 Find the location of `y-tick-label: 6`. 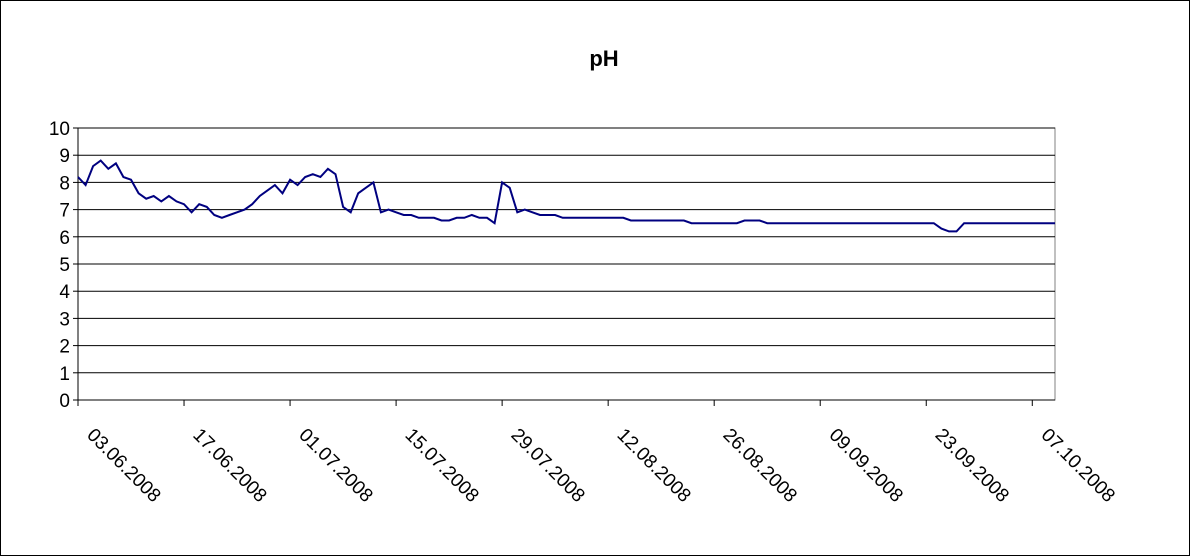

y-tick-label: 6 is located at coordinates (64, 238).